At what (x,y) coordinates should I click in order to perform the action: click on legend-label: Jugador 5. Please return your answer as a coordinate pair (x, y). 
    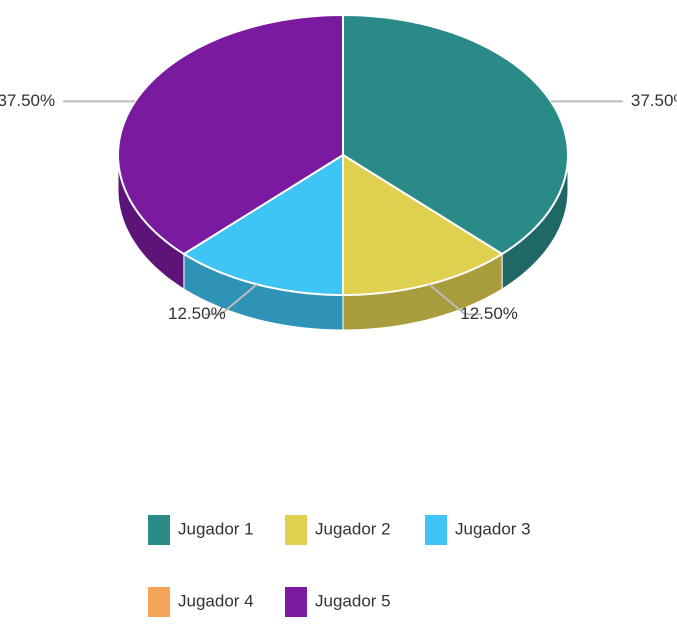
    Looking at the image, I should click on (353, 600).